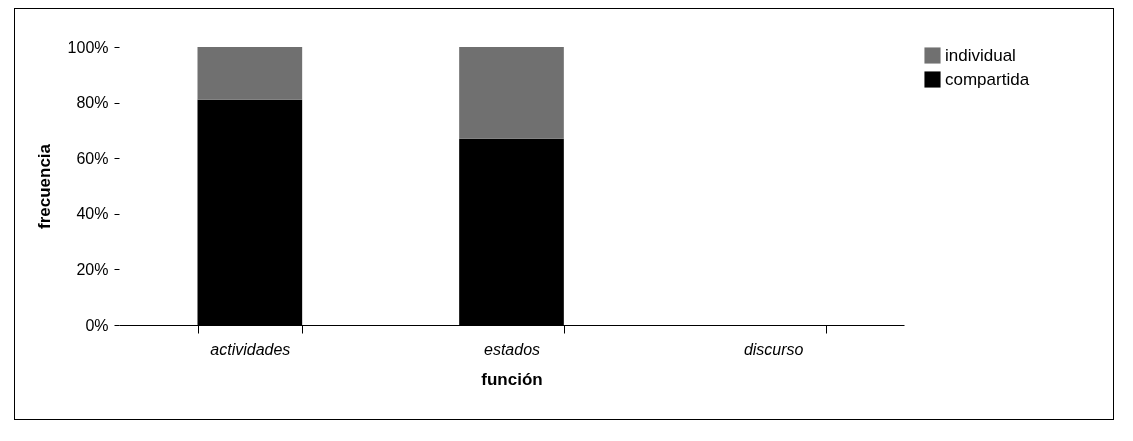 This screenshot has height=441, width=1133. Describe the element at coordinates (512, 349) in the screenshot. I see `x-tick-label: estados` at that location.